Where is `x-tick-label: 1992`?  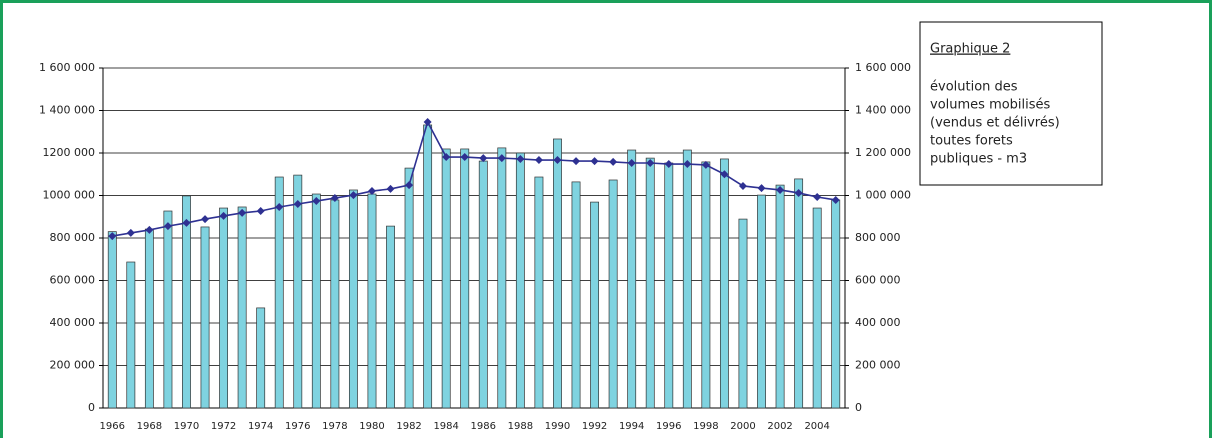 x-tick-label: 1992 is located at coordinates (594, 426).